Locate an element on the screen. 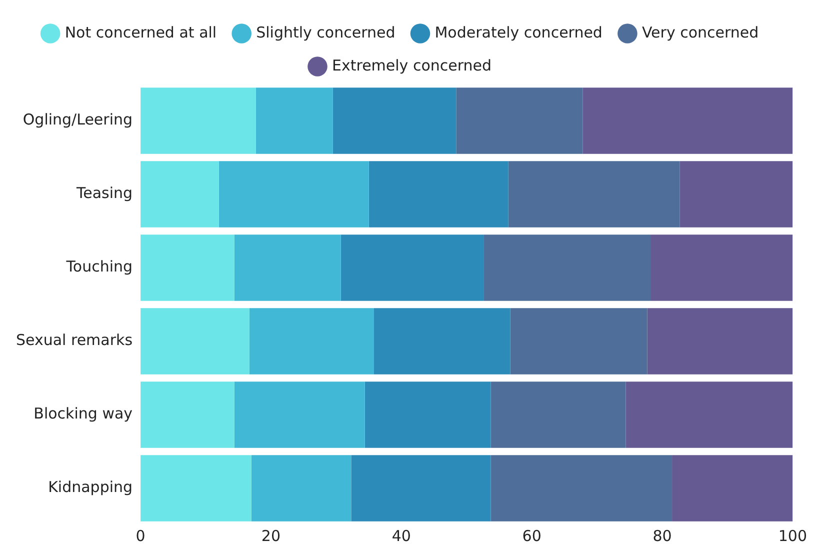  x-tick-label: 20 is located at coordinates (271, 535).